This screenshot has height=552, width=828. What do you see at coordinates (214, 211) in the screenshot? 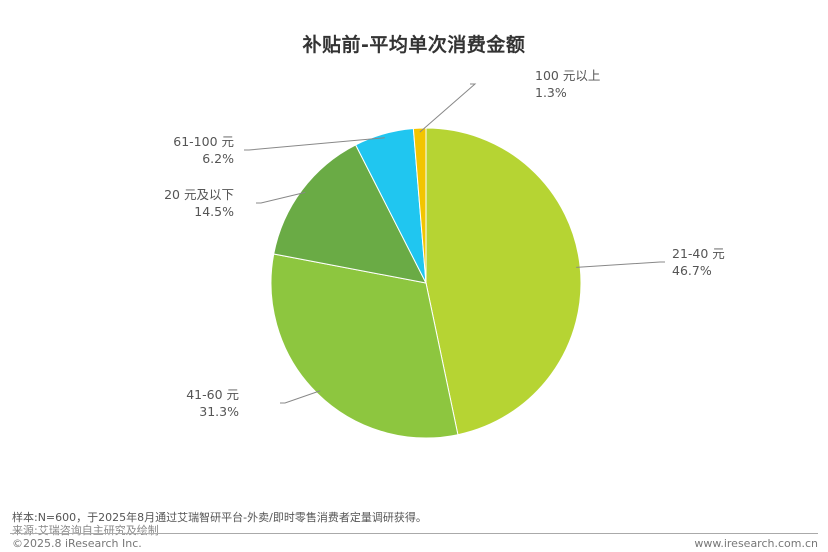
I see `slice-percent: 14.5%` at bounding box center [214, 211].